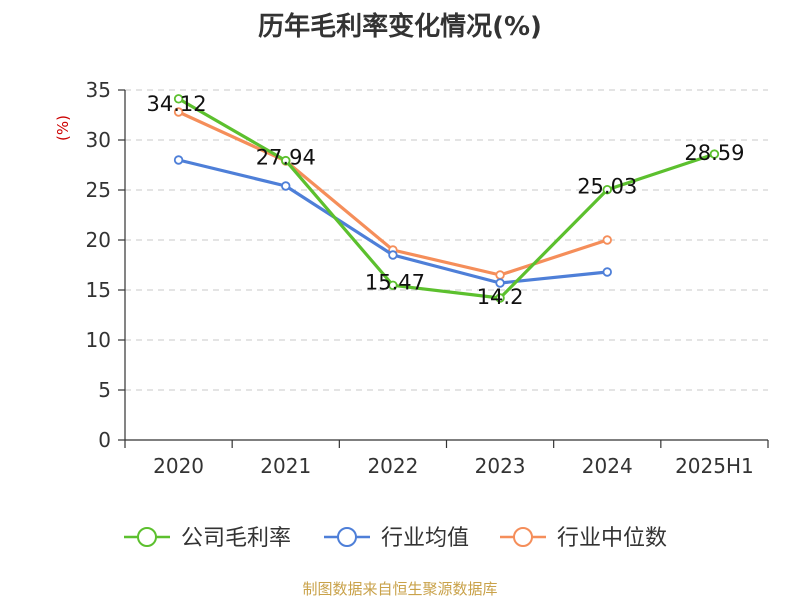 The width and height of the screenshot is (800, 600). I want to click on data-label: 25.03, so click(607, 187).